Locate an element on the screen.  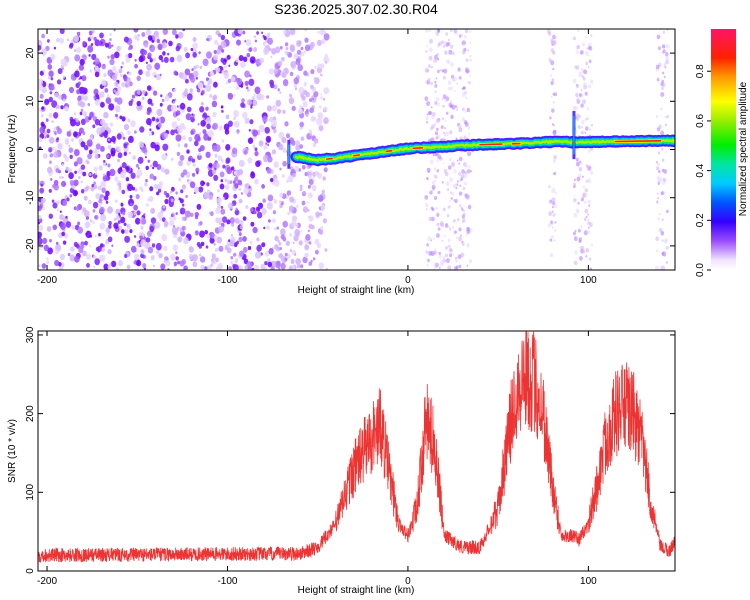
signal-track-red is located at coordinates (638, 141).